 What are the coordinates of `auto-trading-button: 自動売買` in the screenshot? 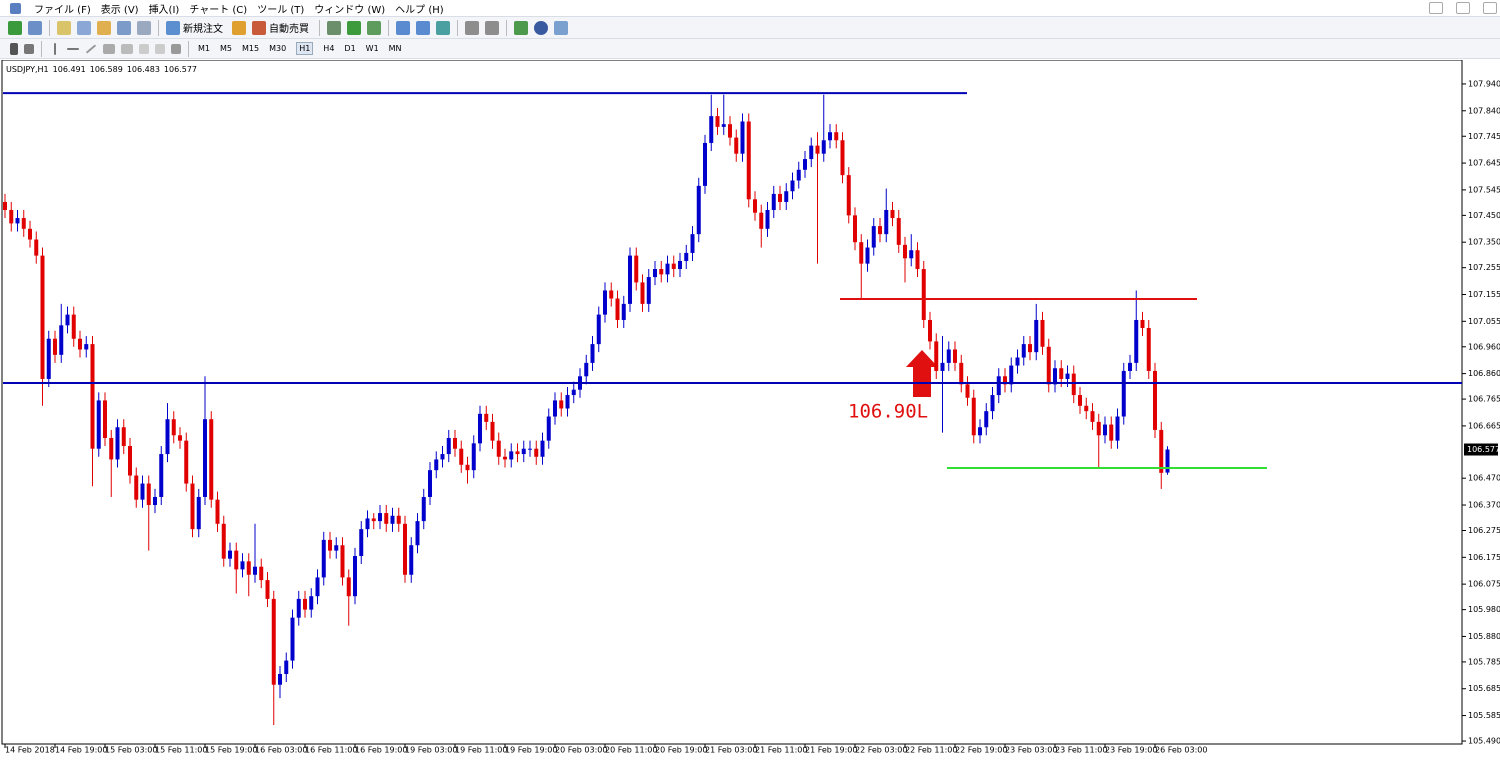 It's located at (289, 29).